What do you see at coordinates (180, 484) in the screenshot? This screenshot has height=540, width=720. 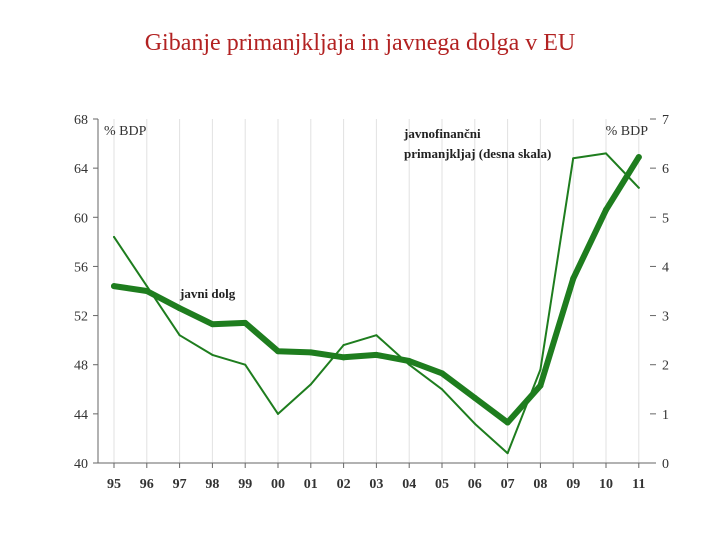 I see `x-tick-label-97: 97` at bounding box center [180, 484].